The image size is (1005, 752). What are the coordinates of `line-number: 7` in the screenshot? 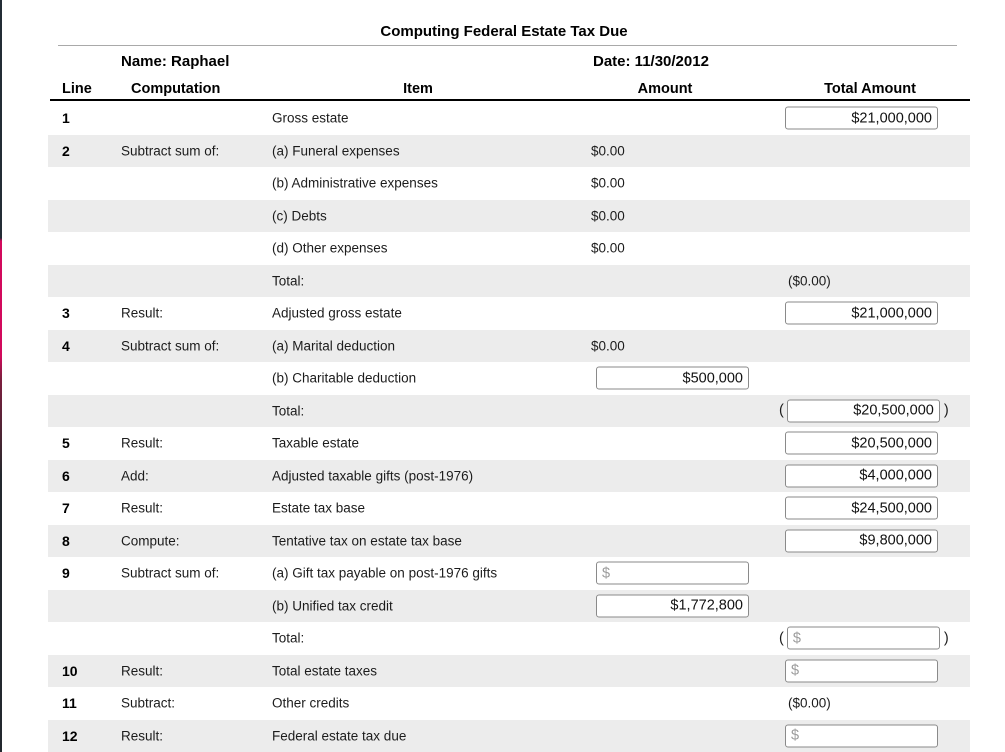 It's located at (66, 508).